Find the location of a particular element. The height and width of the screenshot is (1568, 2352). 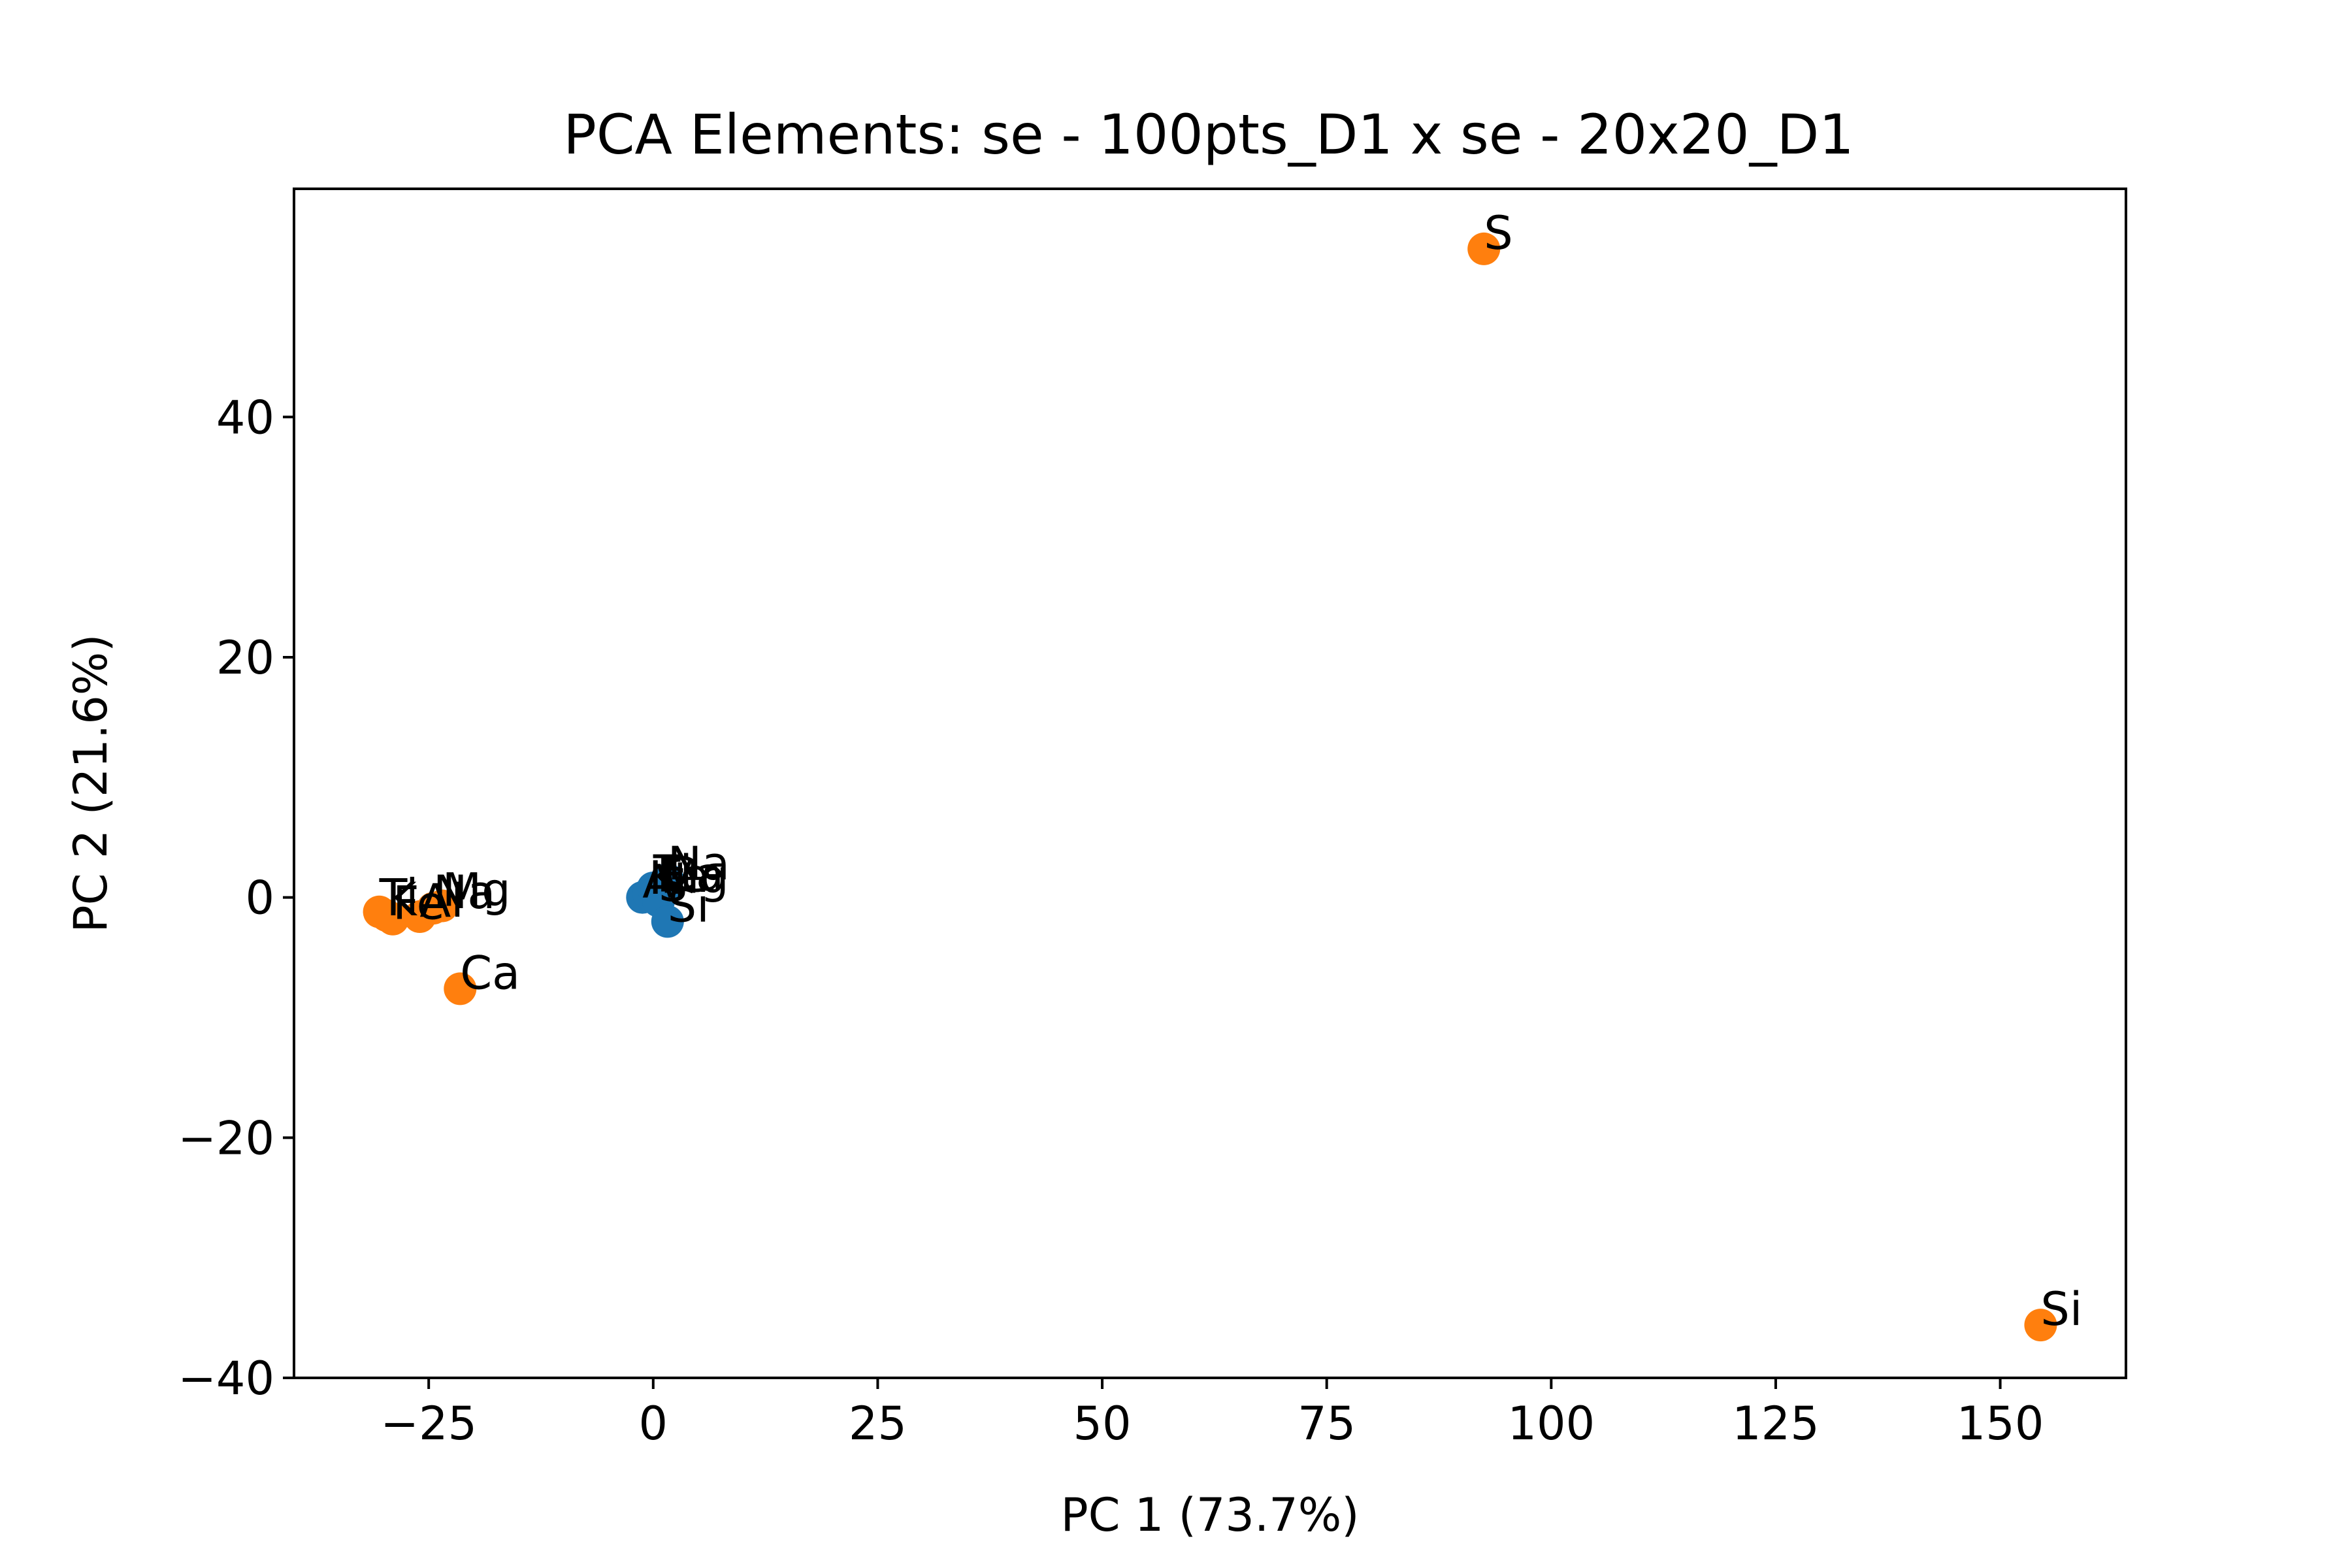

x-axis: −25 0 25 50 75 100 125 150 is located at coordinates (1212, 1414).